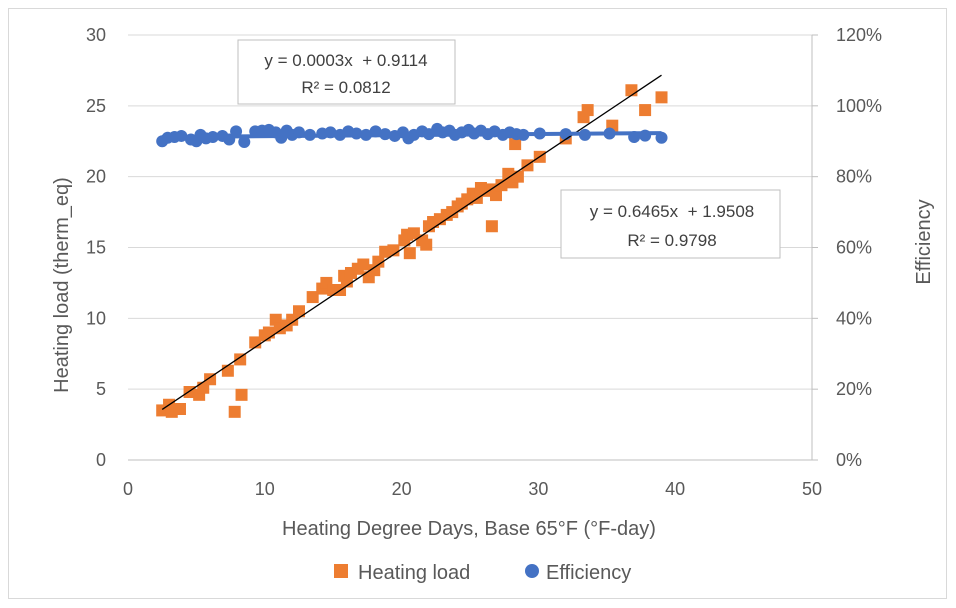 Image resolution: width=956 pixels, height=608 pixels. I want to click on legend-label-efficiency: Efficiency, so click(588, 573).